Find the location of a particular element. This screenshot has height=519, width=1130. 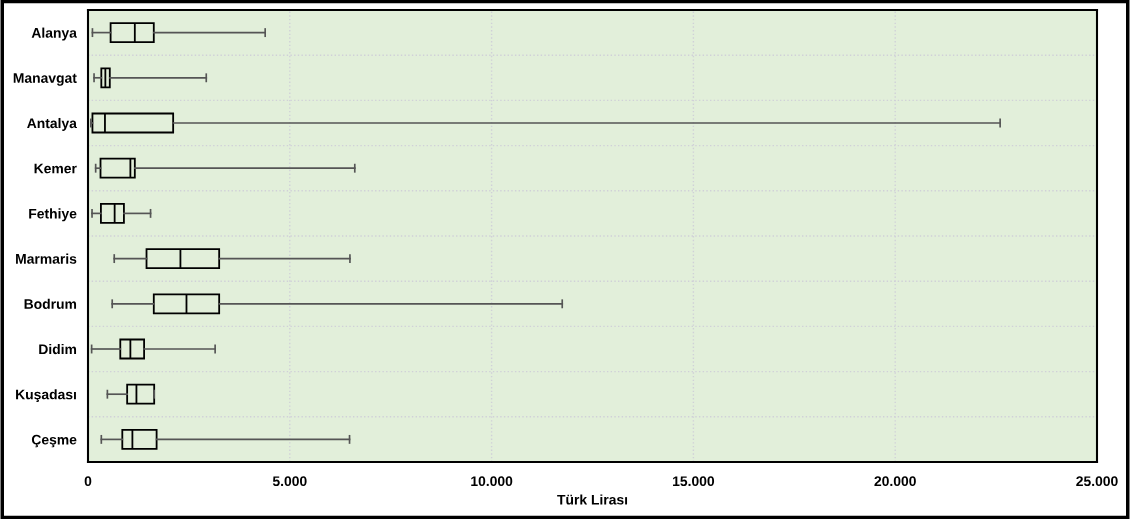

x-tick-label: 10.000 is located at coordinates (492, 481).